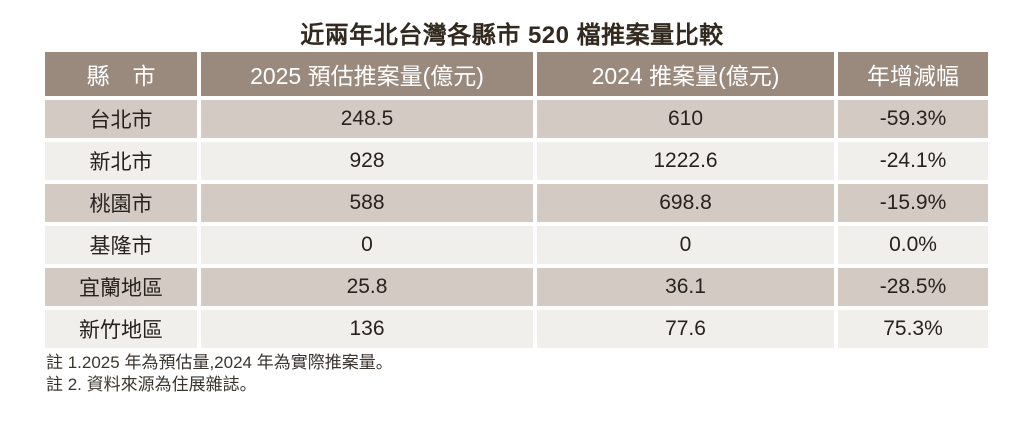  What do you see at coordinates (367, 203) in the screenshot?
I see `cell-2025-value: 588` at bounding box center [367, 203].